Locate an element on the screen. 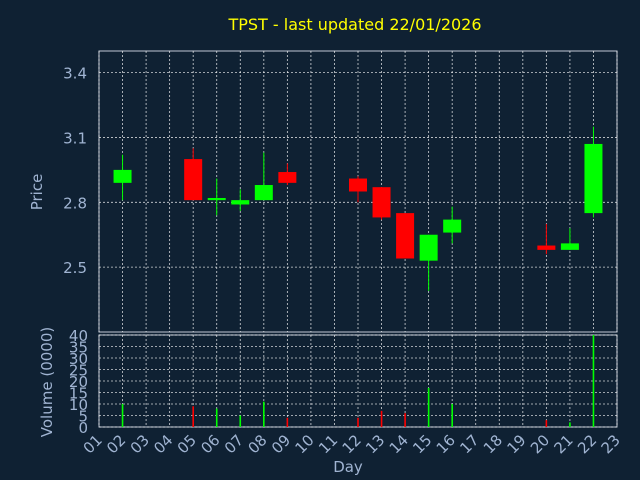 The height and width of the screenshot is (480, 640). x-tick-label: 14 is located at coordinates (399, 444).